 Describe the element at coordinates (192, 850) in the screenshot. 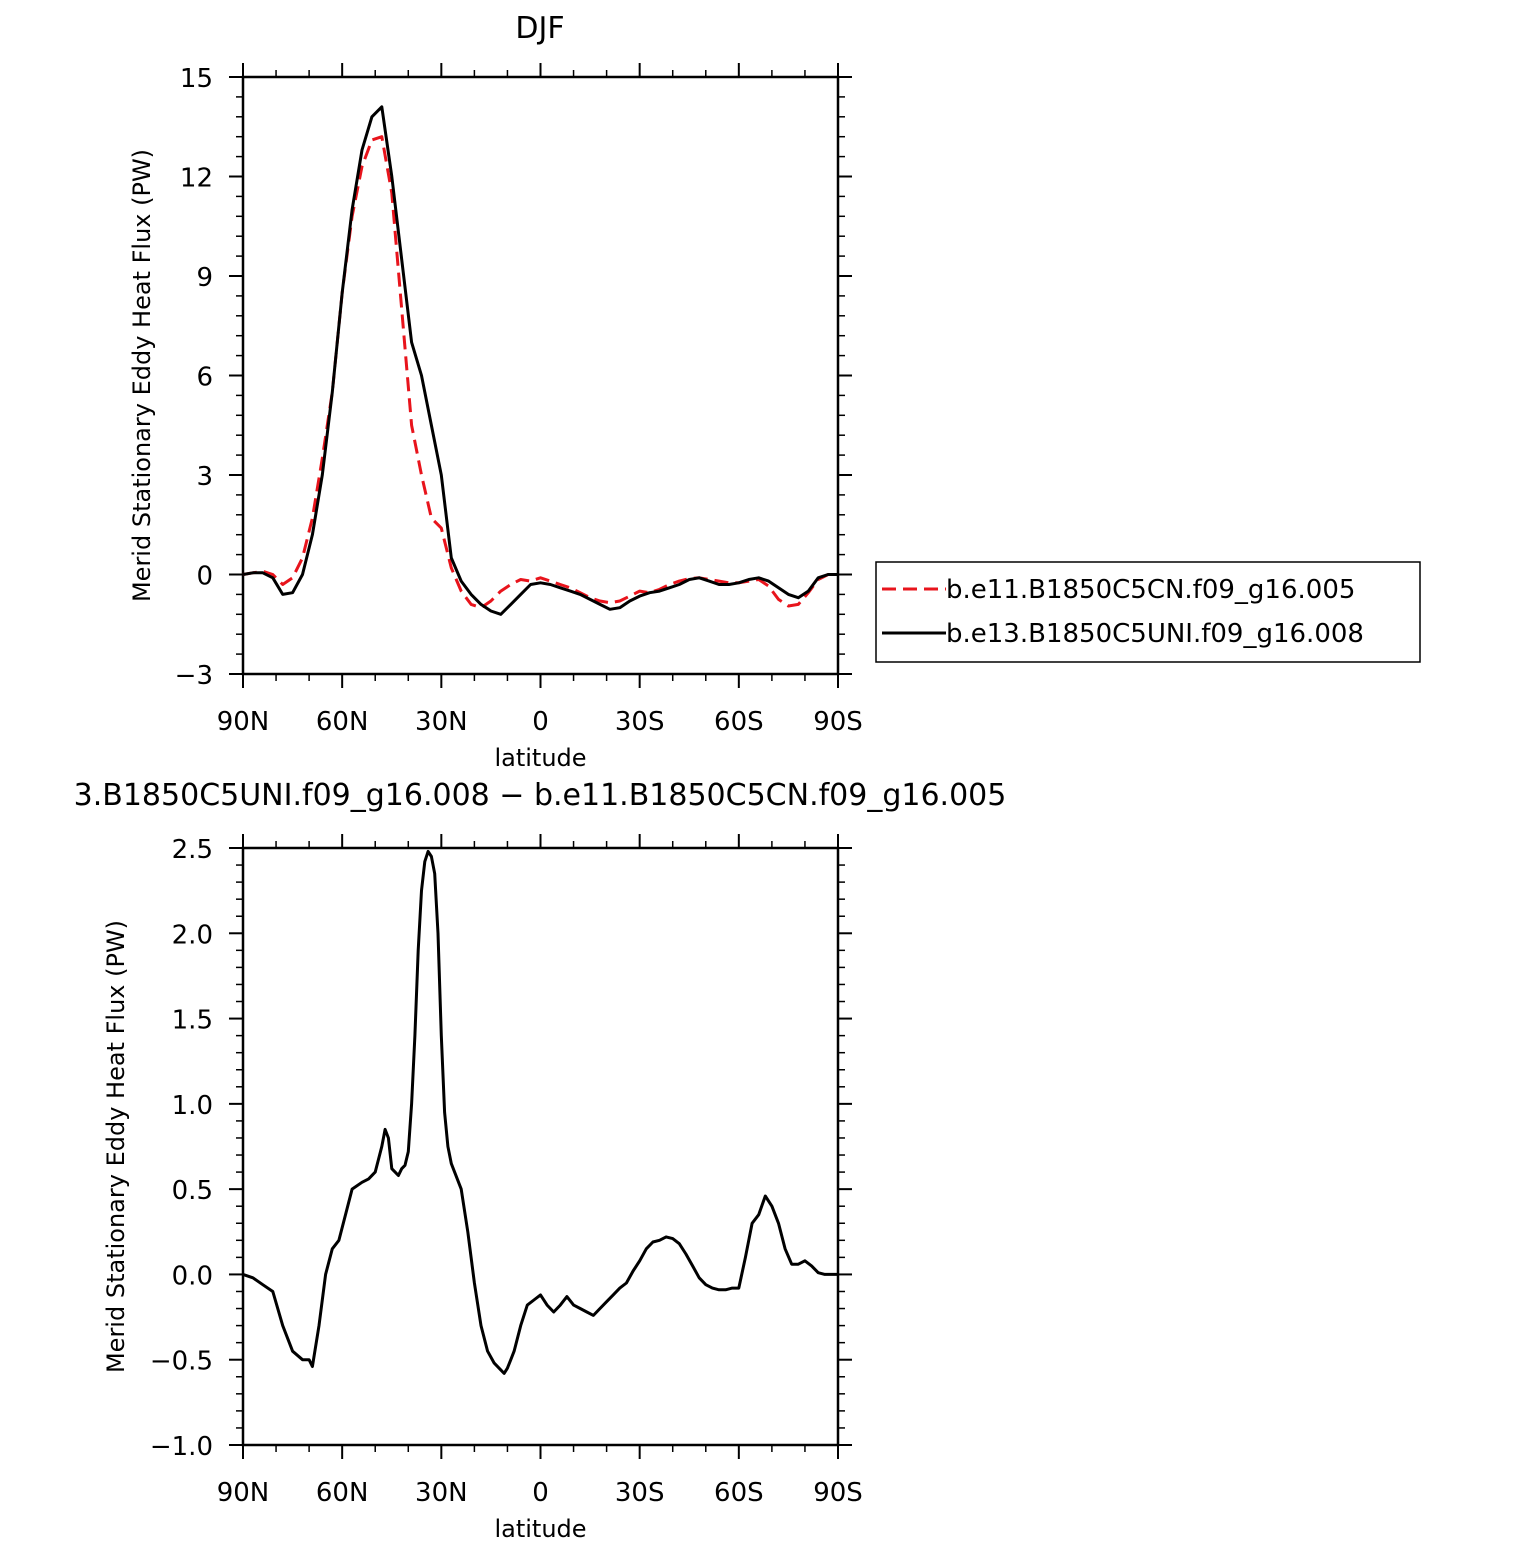

I see `y-tick-label: 2.5` at that location.